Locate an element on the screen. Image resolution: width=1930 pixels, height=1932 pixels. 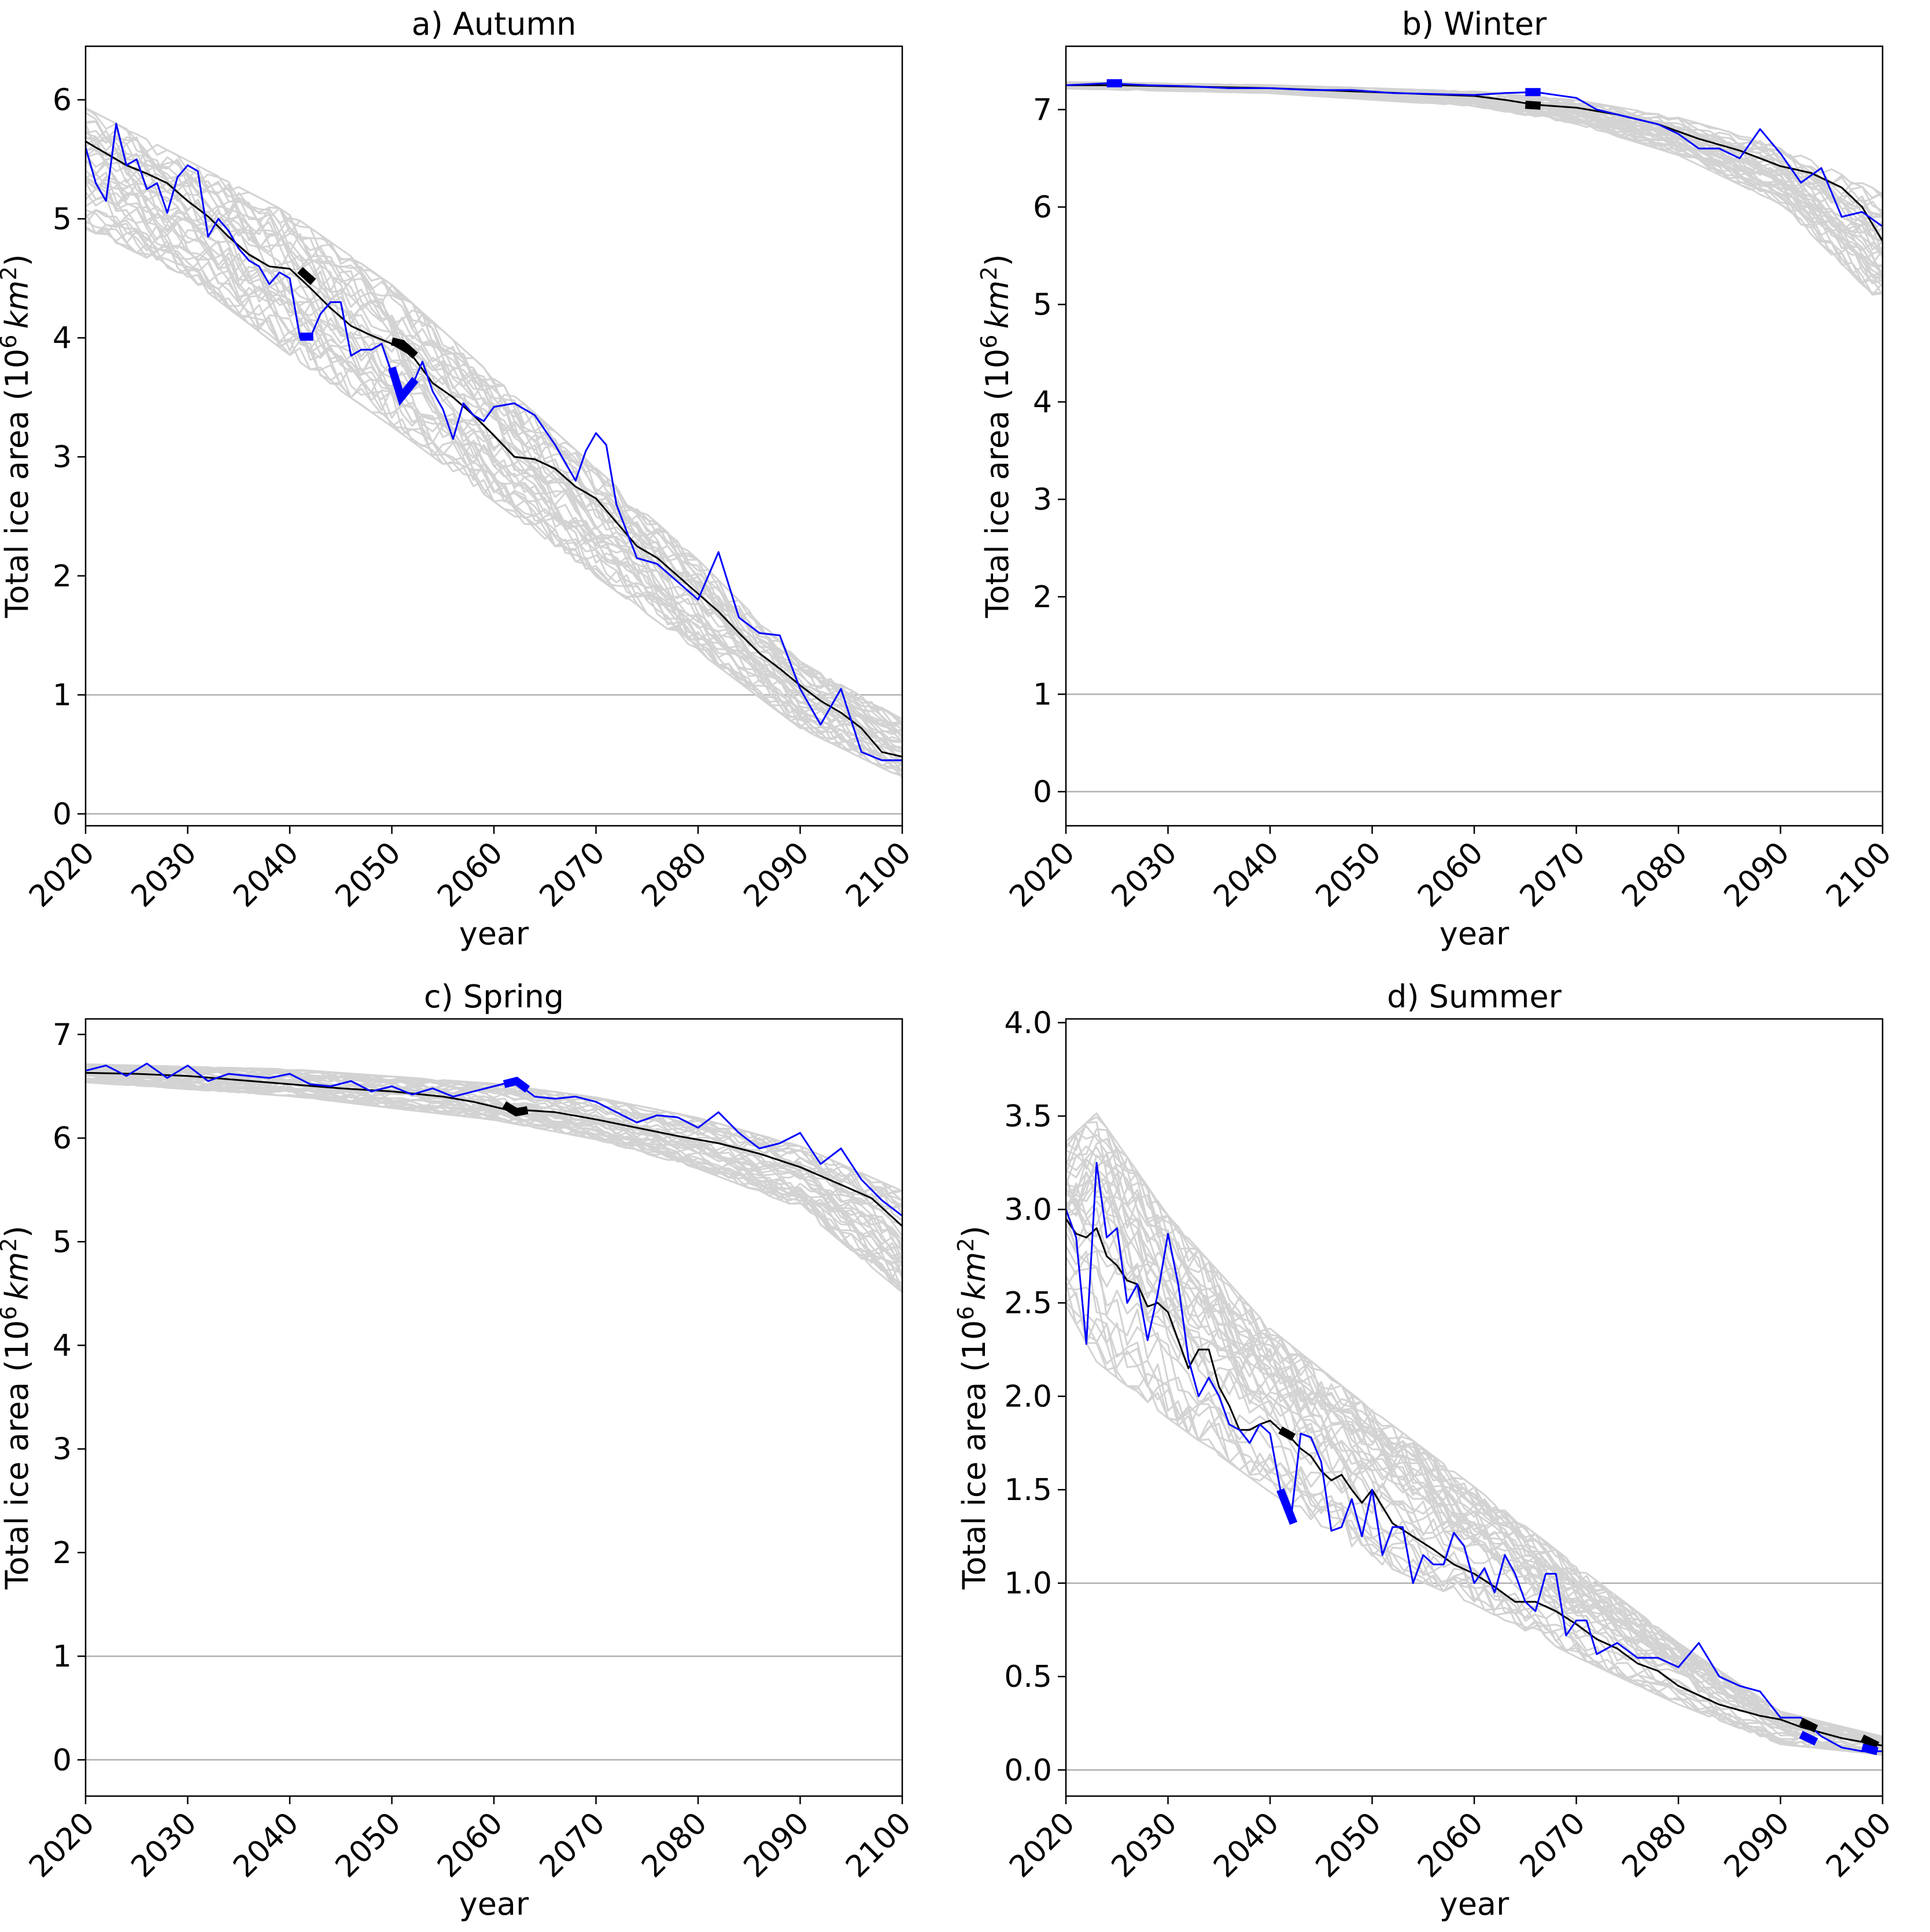
ensemble-members is located at coordinates (1474, 1434).